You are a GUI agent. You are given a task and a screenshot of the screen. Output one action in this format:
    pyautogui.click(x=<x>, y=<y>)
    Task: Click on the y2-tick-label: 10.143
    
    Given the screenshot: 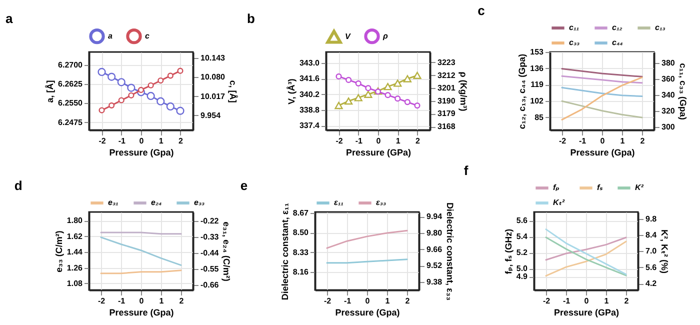 What is the action you would take?
    pyautogui.click(x=213, y=58)
    